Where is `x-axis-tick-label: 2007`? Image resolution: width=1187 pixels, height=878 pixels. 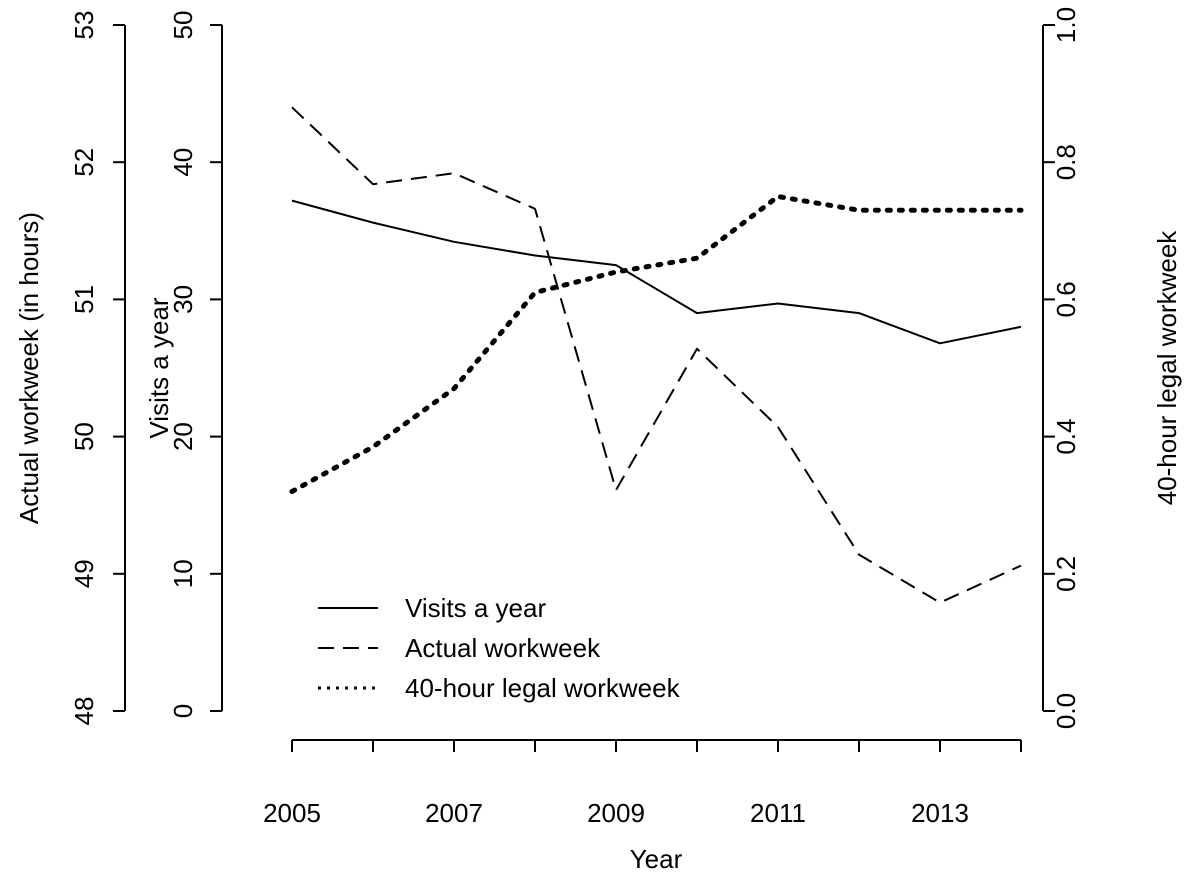
x-axis-tick-label: 2007 is located at coordinates (454, 813).